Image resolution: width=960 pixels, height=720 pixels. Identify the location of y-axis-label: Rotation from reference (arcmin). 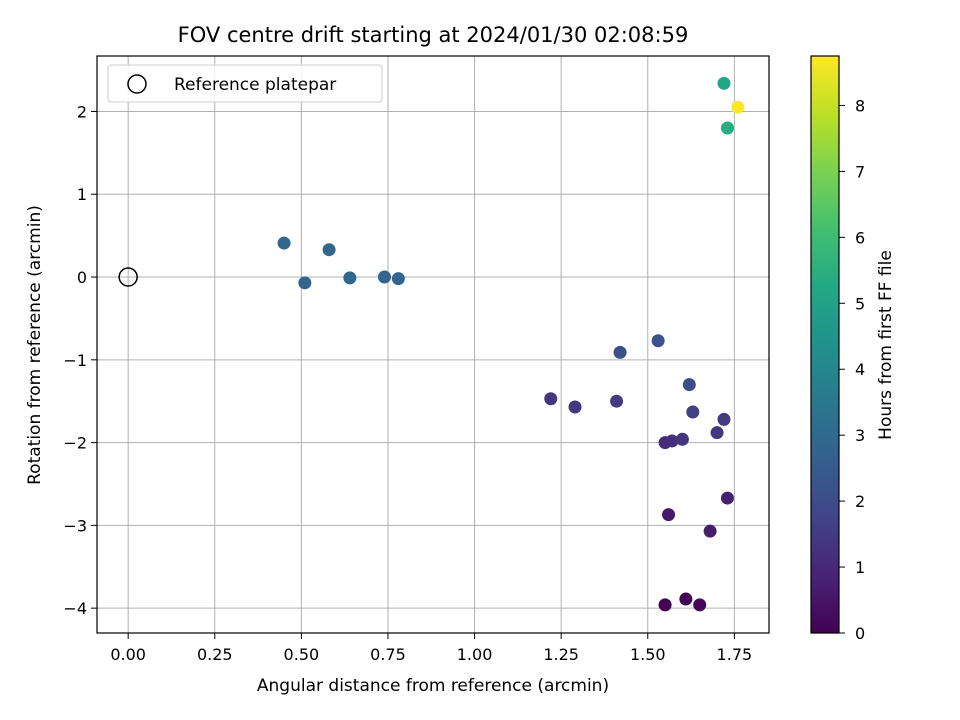
(35, 345).